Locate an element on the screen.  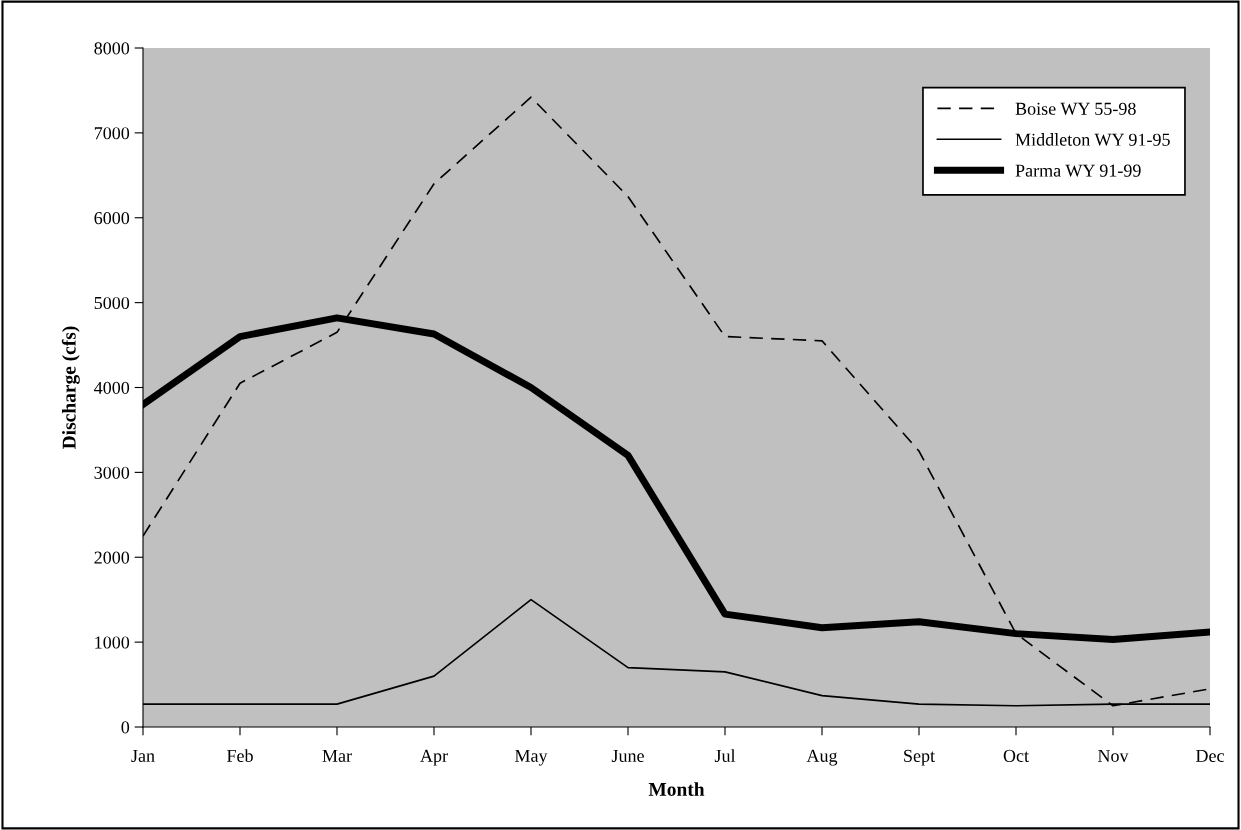
y-tick-label: 0 is located at coordinates (125, 727).